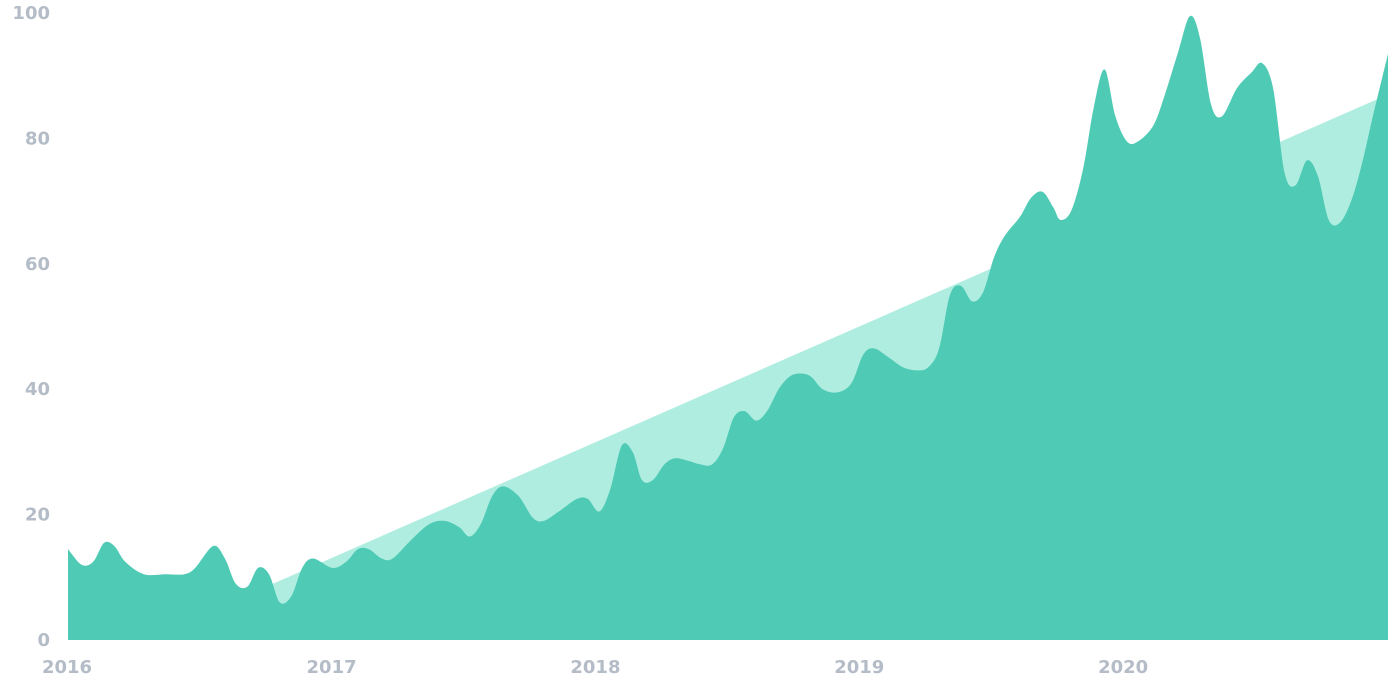 The width and height of the screenshot is (1392, 696). What do you see at coordinates (859, 667) in the screenshot?
I see `x-tick-label: 2019` at bounding box center [859, 667].